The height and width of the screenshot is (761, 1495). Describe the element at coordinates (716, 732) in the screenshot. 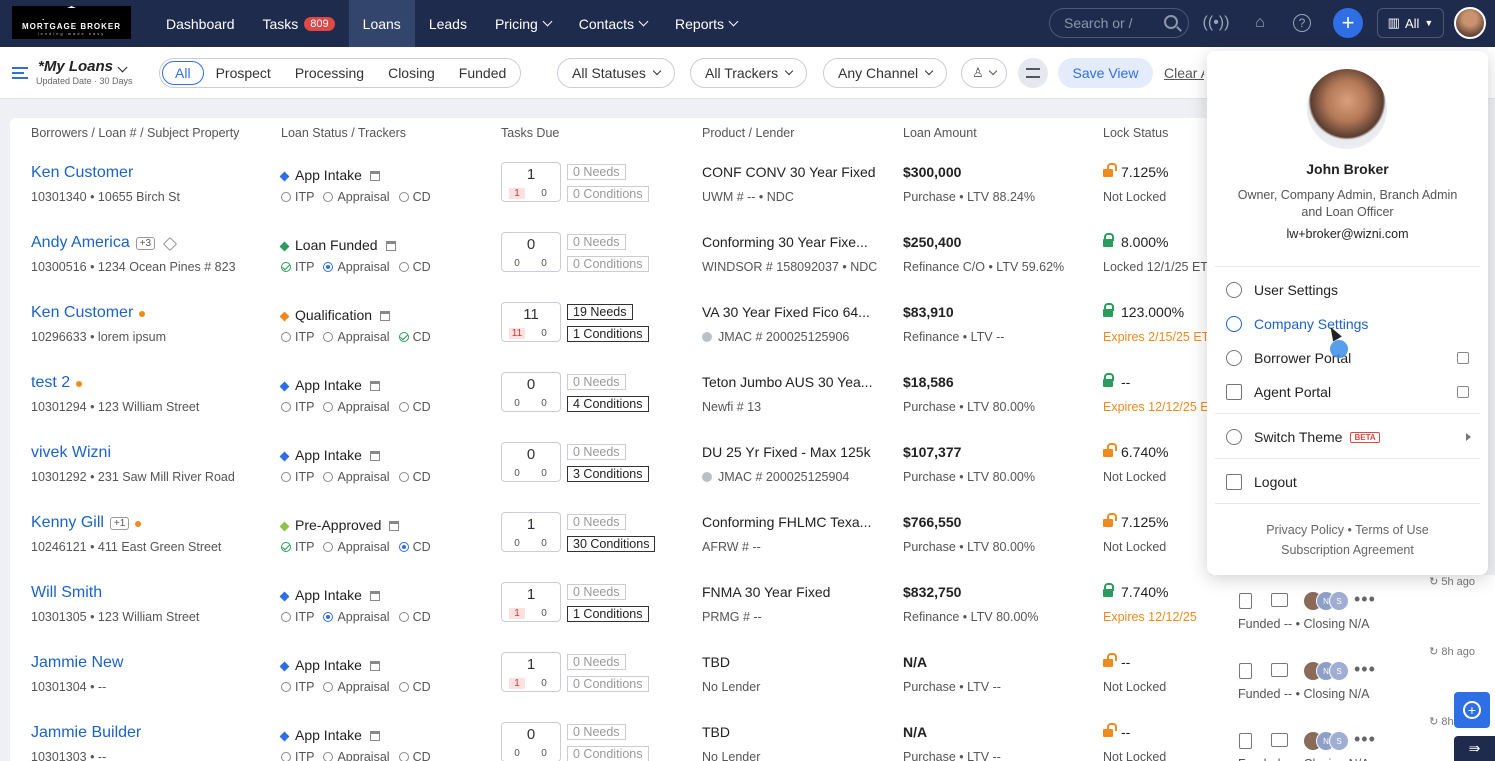

I see `product-name: TBD` at that location.